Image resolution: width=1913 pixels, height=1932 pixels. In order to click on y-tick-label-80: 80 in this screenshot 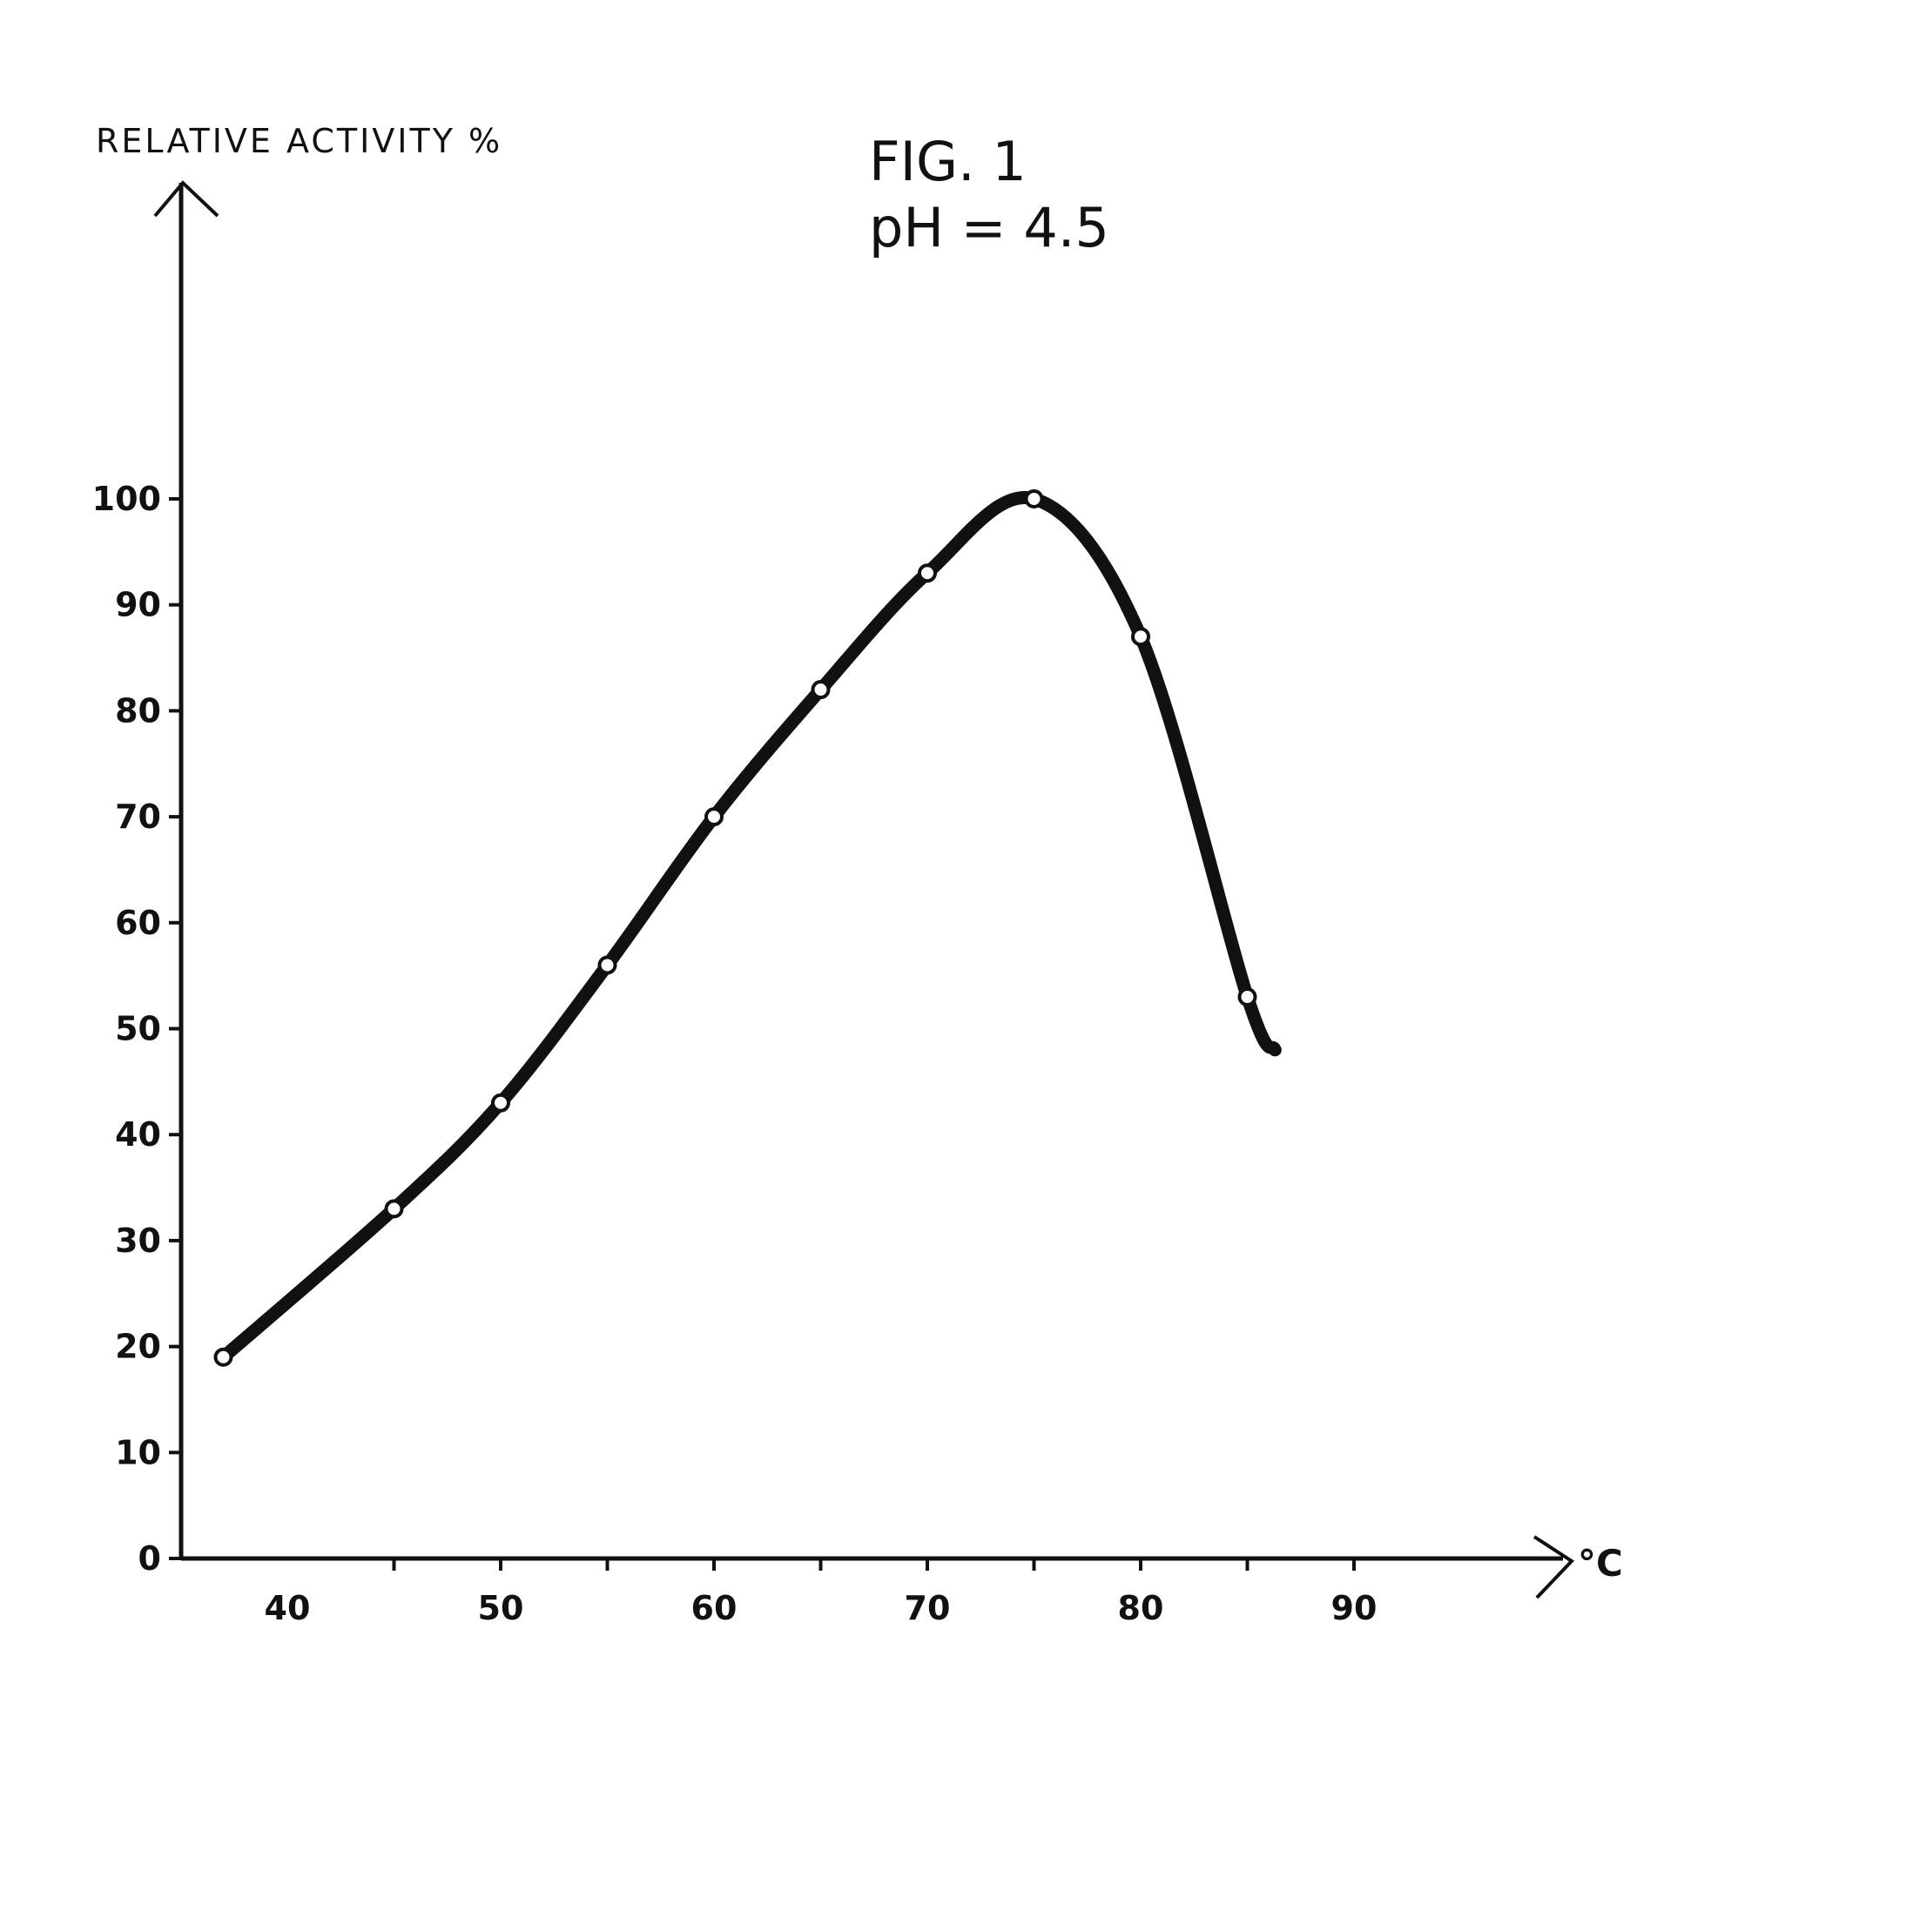, I will do `click(138, 710)`.